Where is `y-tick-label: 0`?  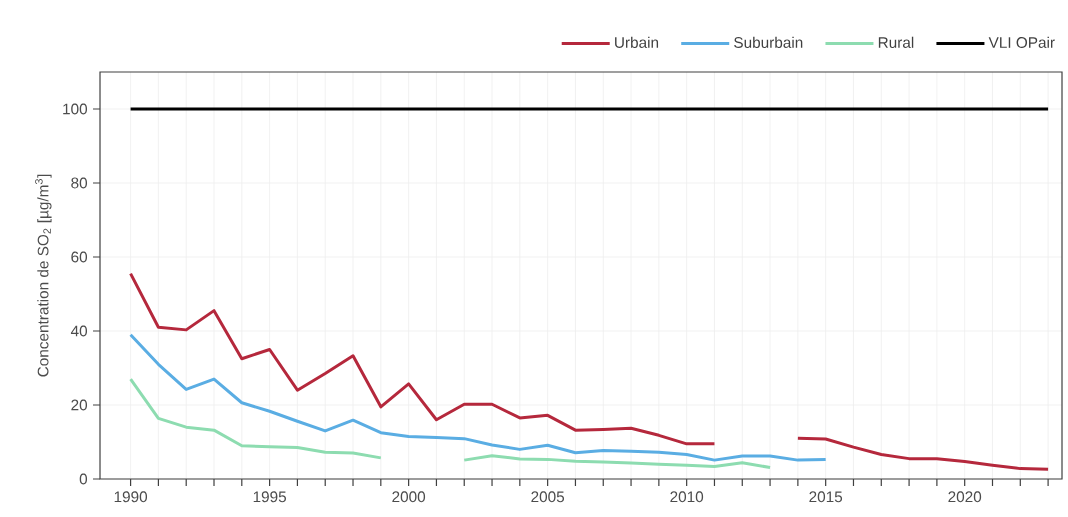 y-tick-label: 0 is located at coordinates (83, 479).